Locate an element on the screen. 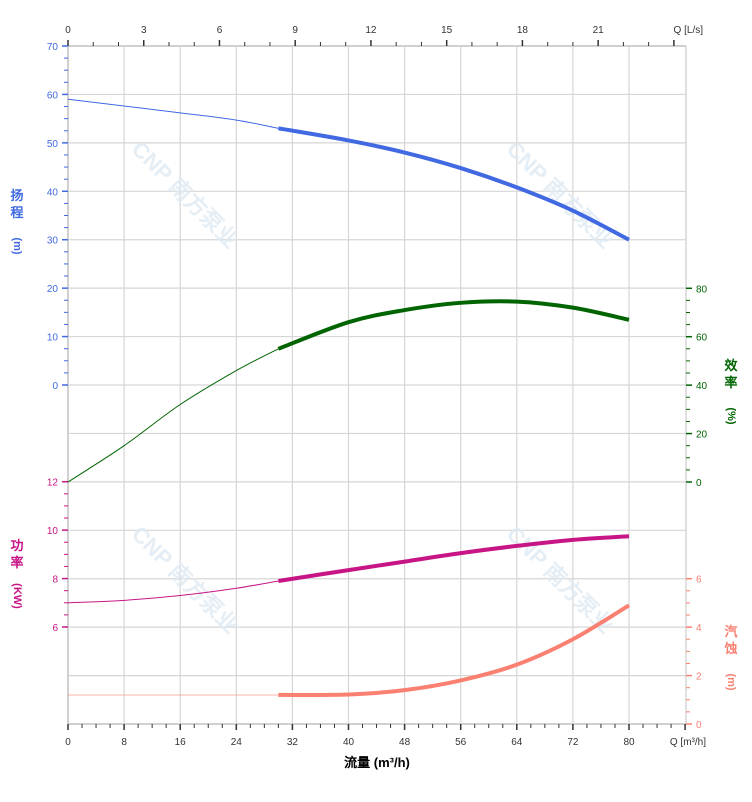 Image resolution: width=752 pixels, height=802 pixels. top-x-tick-label: 15 is located at coordinates (447, 30).